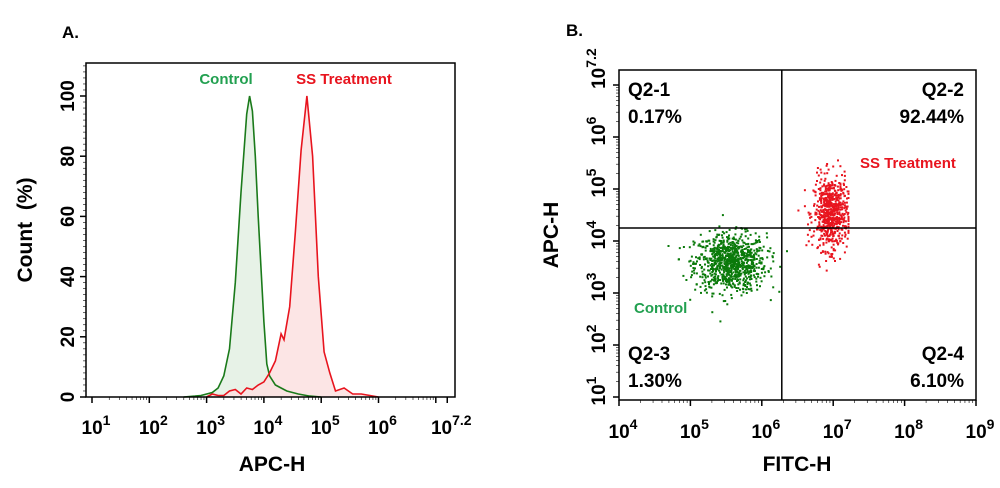 The width and height of the screenshot is (1000, 488). What do you see at coordinates (660, 308) in the screenshot?
I see `legend-control: Control` at bounding box center [660, 308].